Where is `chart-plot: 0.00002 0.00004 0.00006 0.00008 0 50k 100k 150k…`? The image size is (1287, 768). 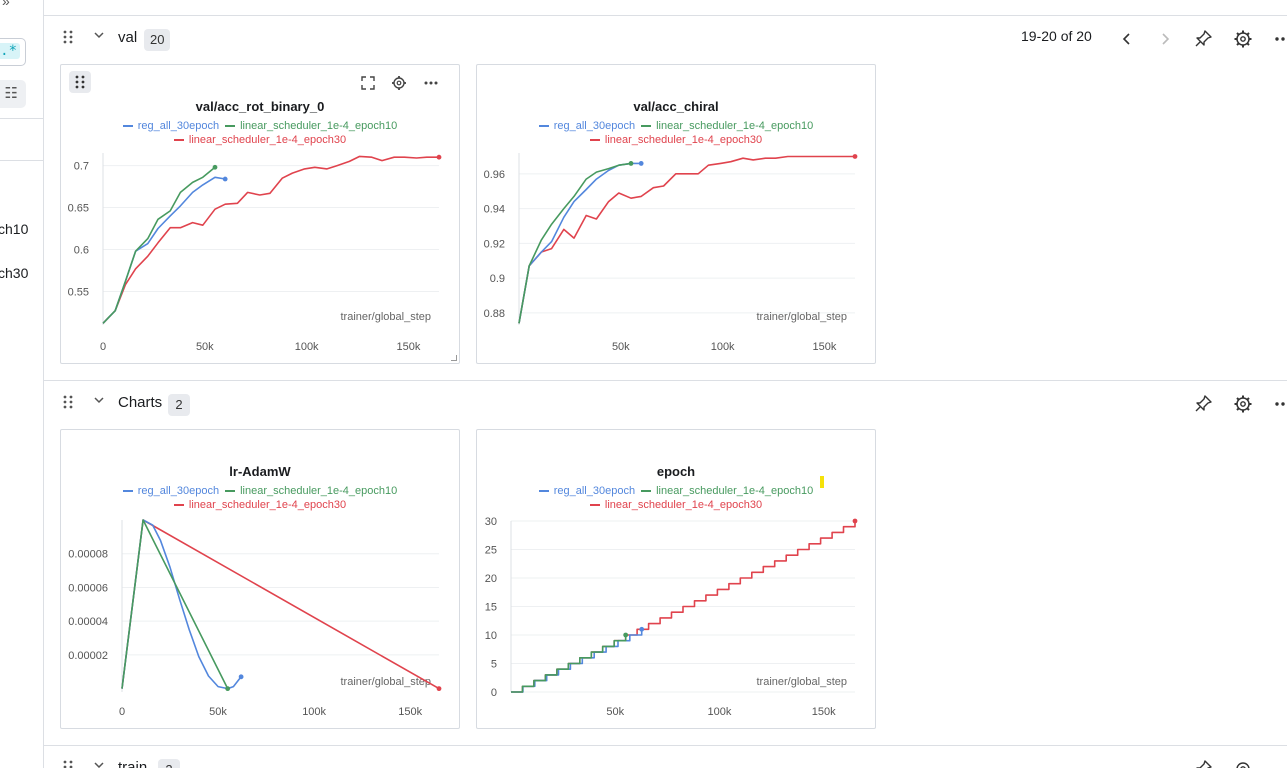
chart-plot: 0.00002 0.00004 0.00006 0.00008 0 50k 100k 150k… is located at coordinates (261, 580).